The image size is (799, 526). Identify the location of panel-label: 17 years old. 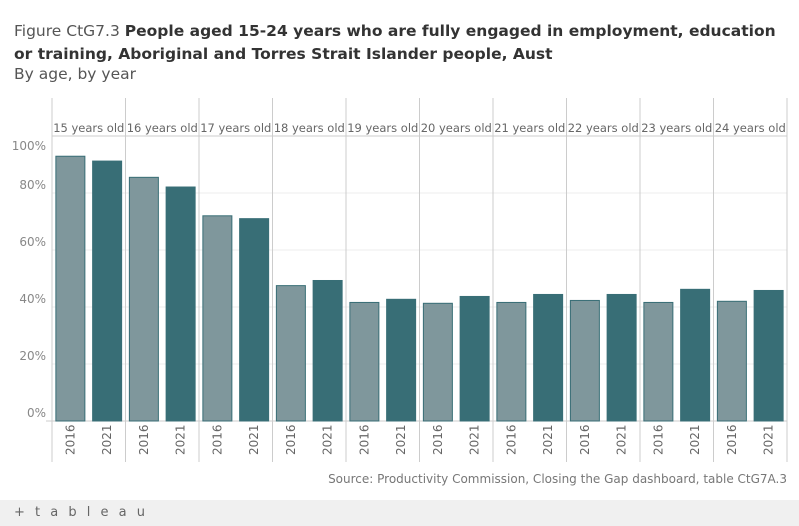
(235, 128).